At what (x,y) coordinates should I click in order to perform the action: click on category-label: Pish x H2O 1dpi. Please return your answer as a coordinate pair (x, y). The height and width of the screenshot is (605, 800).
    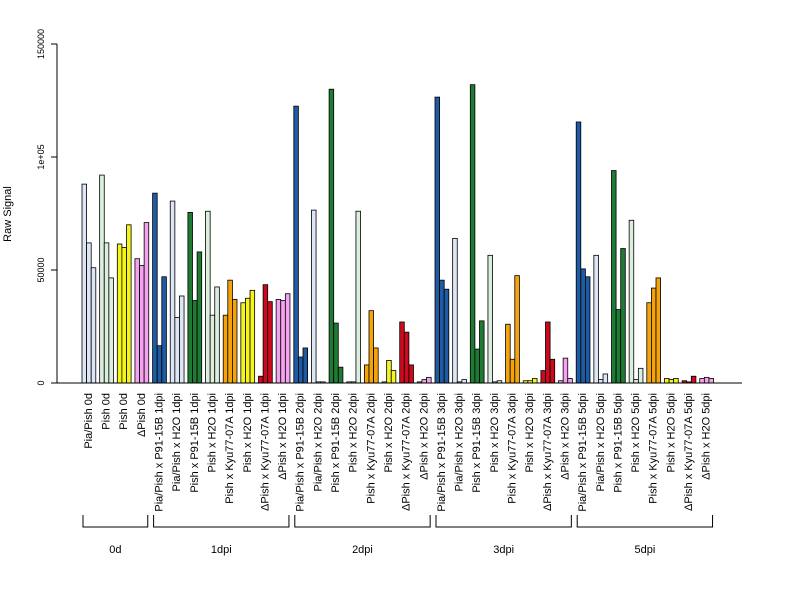
    Looking at the image, I should click on (248, 432).